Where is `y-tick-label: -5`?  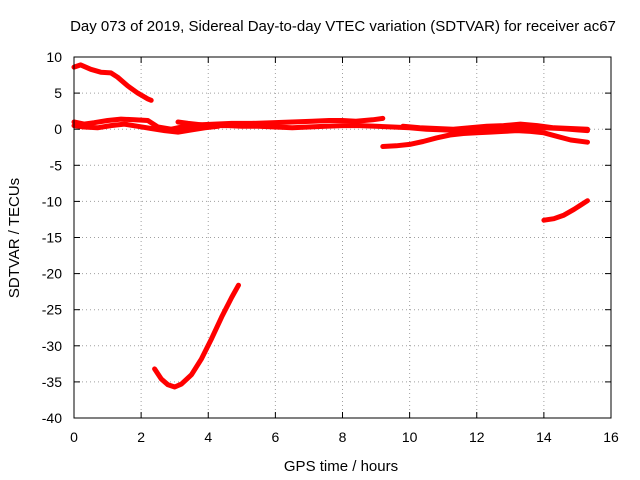 y-tick-label: -5 is located at coordinates (56, 165).